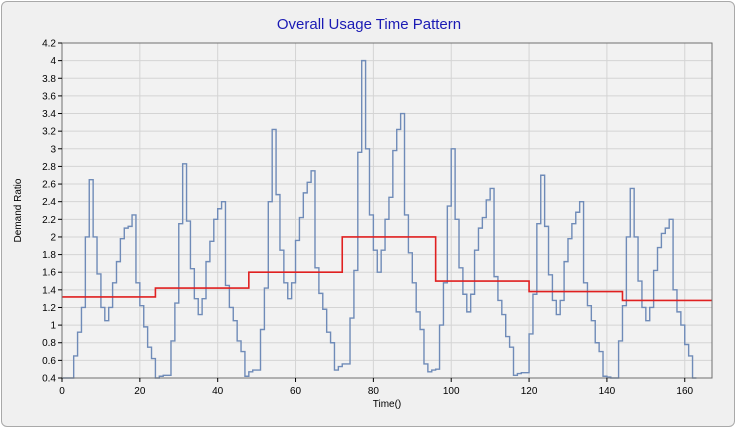 The image size is (738, 430). I want to click on y-tick-label: 3.4, so click(49, 114).